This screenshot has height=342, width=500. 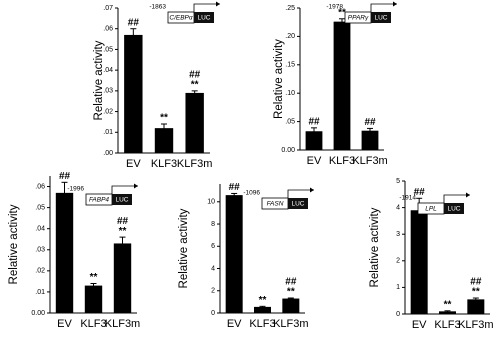 I want to click on promoter-position: -1914, so click(x=407, y=198).